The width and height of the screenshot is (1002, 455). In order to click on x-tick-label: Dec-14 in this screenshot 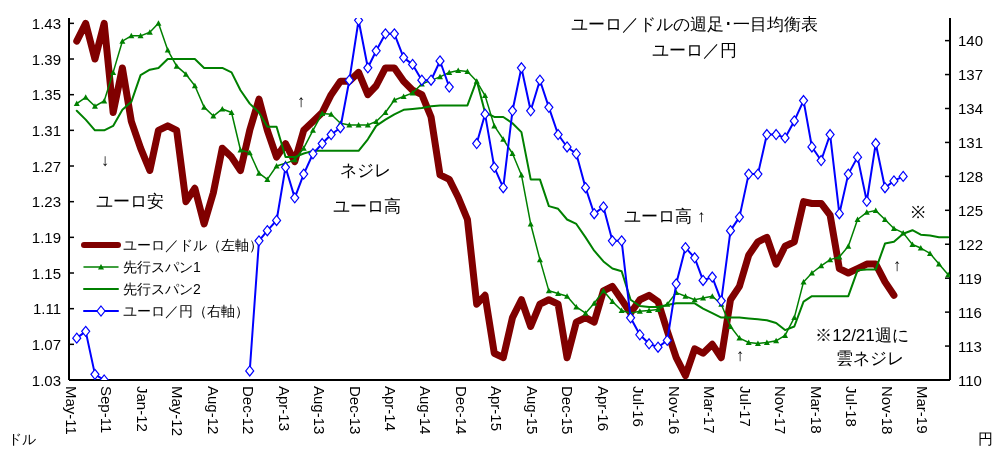, I will do `click(461, 410)`.